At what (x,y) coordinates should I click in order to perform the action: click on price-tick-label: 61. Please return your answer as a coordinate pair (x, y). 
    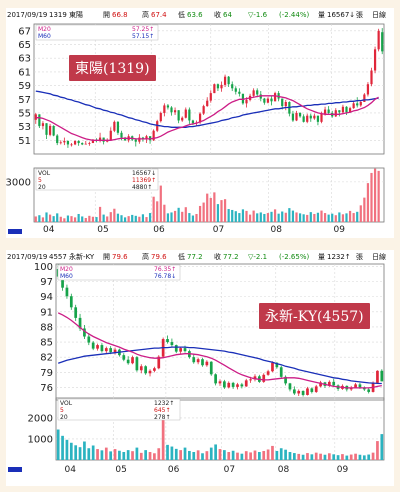
    Looking at the image, I should click on (24, 72).